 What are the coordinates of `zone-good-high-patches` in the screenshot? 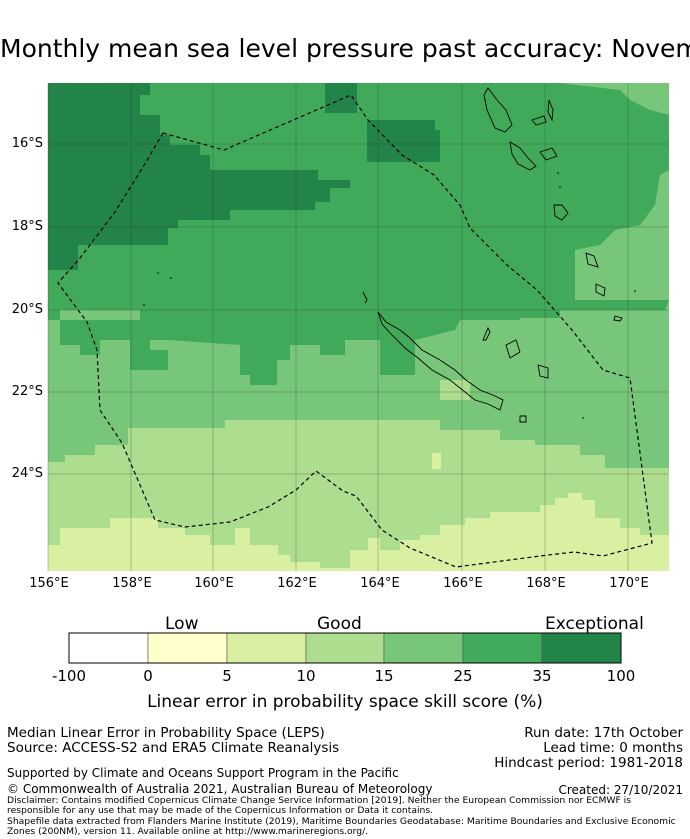 It's located at (304, 347).